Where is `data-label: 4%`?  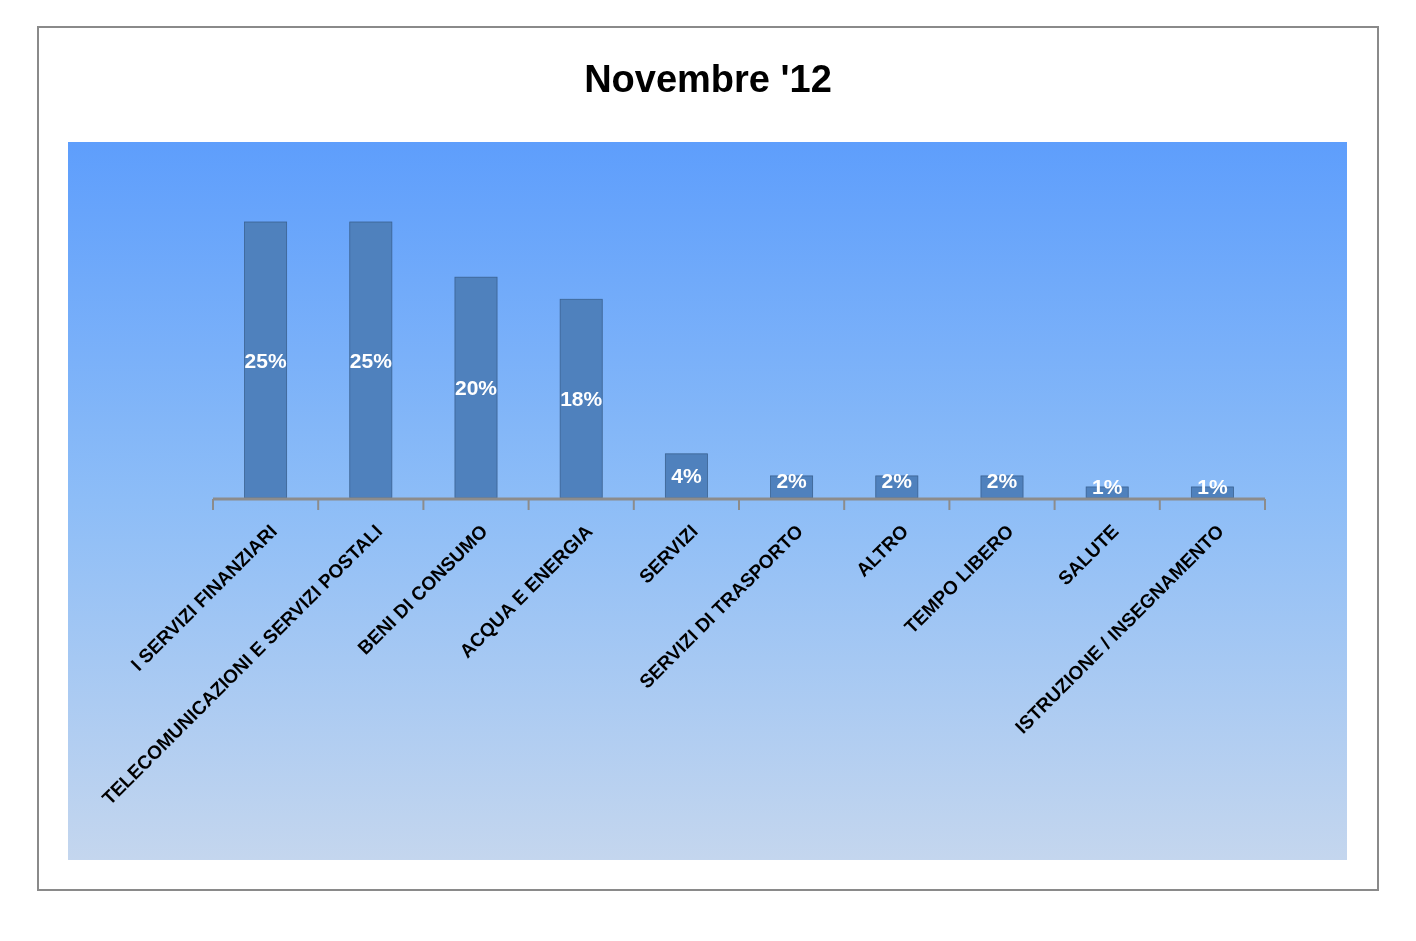 data-label: 4% is located at coordinates (686, 476).